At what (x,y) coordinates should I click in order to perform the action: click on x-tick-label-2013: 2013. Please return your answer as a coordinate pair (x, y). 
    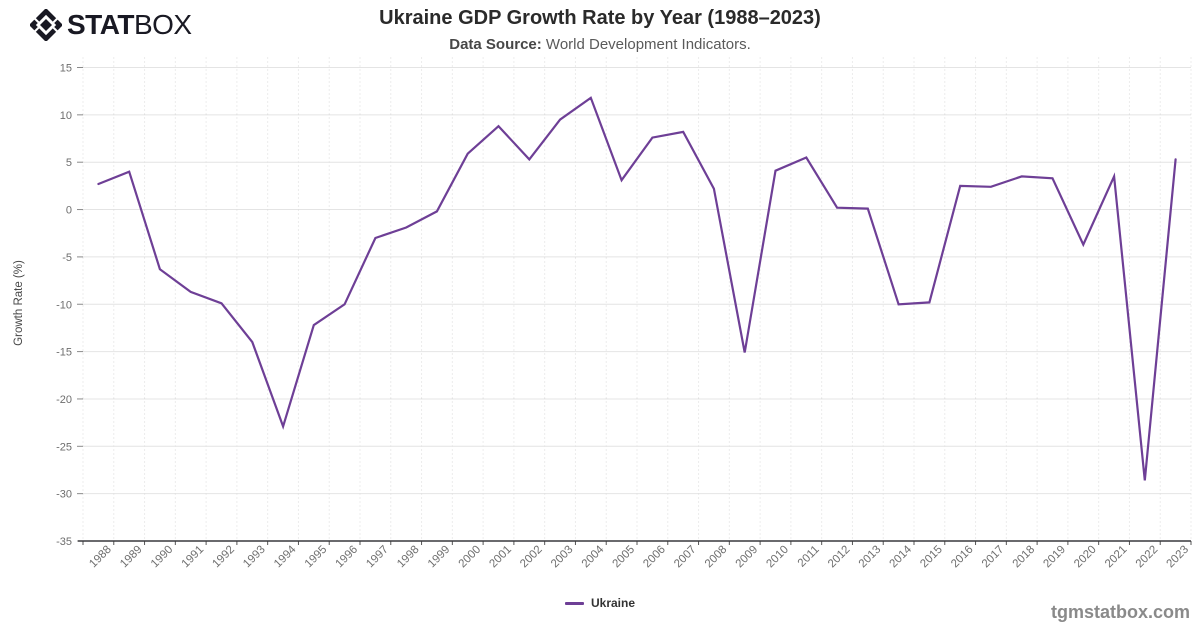
    Looking at the image, I should click on (870, 557).